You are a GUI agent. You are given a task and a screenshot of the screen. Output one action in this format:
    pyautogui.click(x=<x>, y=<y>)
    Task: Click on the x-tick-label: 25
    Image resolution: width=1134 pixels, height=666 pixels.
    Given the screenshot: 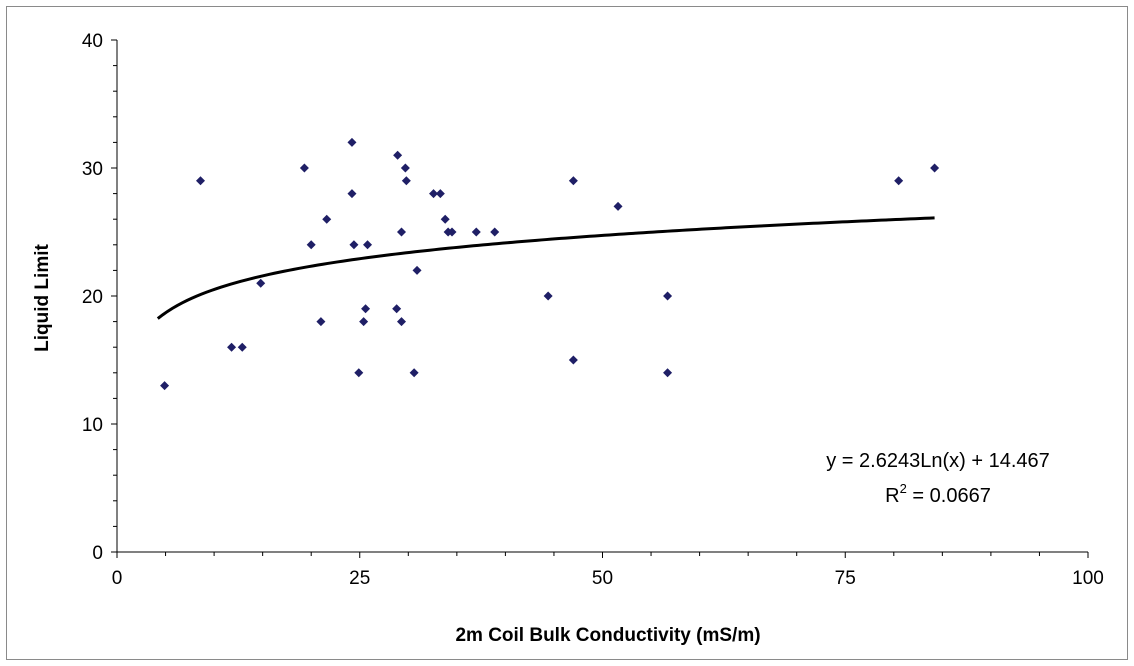 What is the action you would take?
    pyautogui.click(x=359, y=578)
    